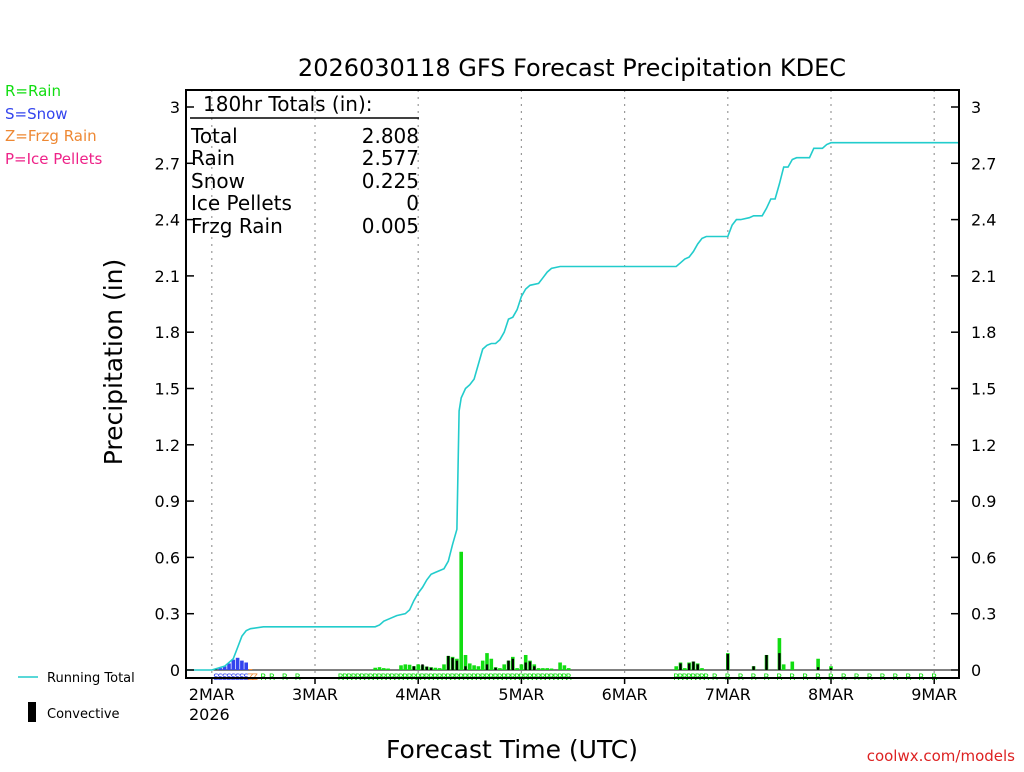  What do you see at coordinates (418, 694) in the screenshot?
I see `x-tick-label: 4MAR` at bounding box center [418, 694].